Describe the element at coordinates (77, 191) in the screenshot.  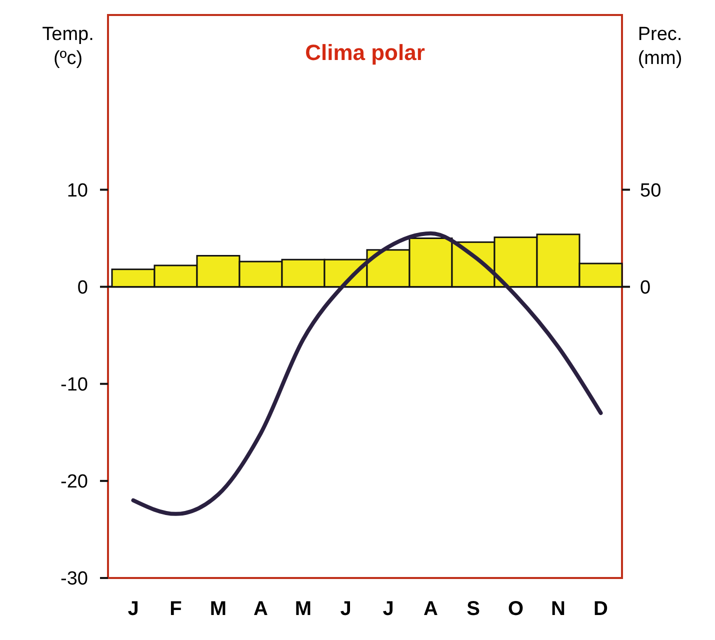
I see `y-tick-label: 10` at that location.